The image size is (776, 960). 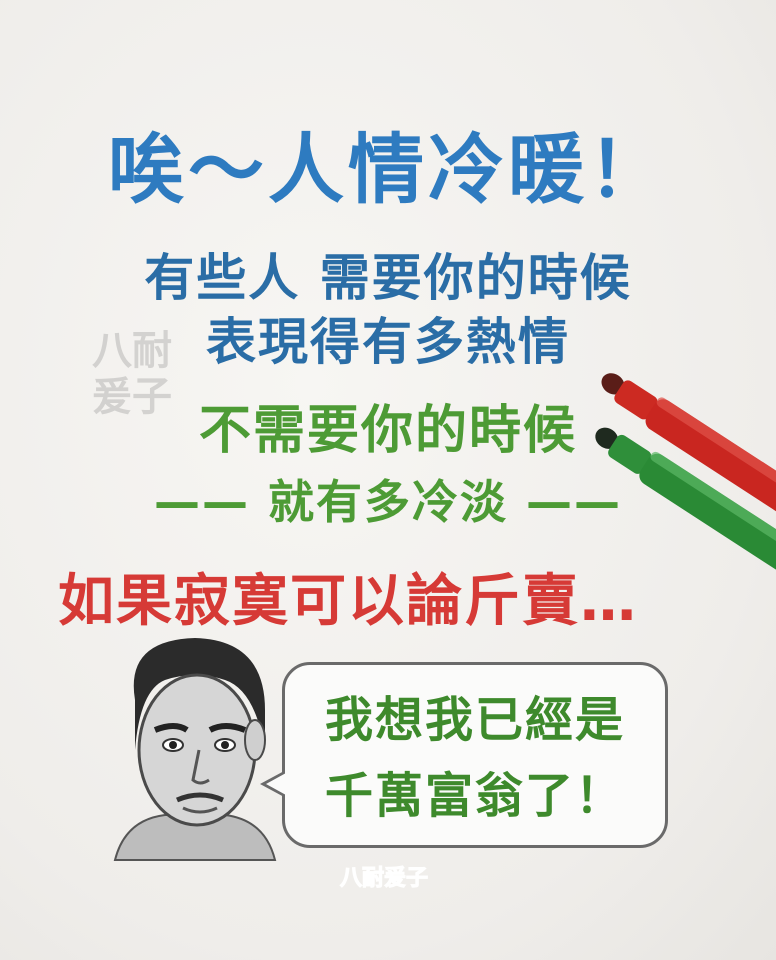 I want to click on bubble-text-line-1: 我想我已經是, so click(x=474, y=720).